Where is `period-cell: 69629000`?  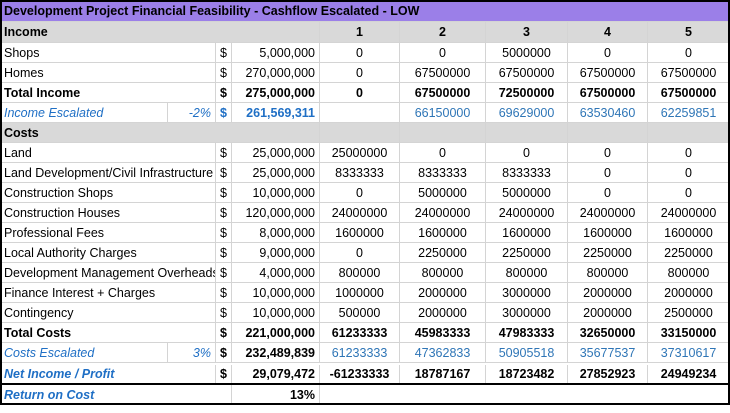 period-cell: 69629000 is located at coordinates (527, 112).